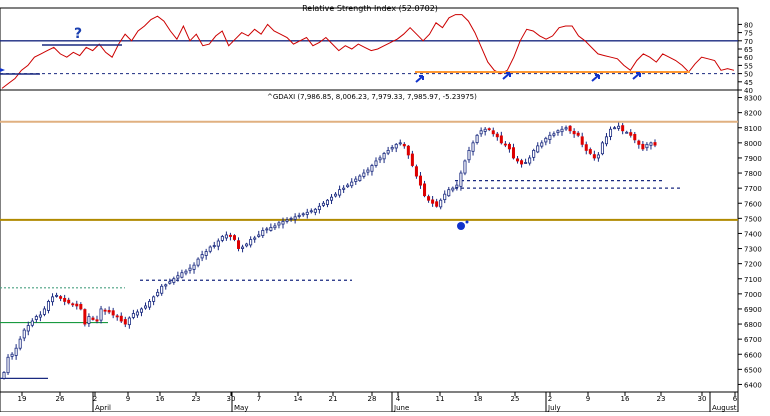 The image size is (770, 416). Describe the element at coordinates (748, 91) in the screenshot. I see `rsi-y-tick-label: 40` at that location.